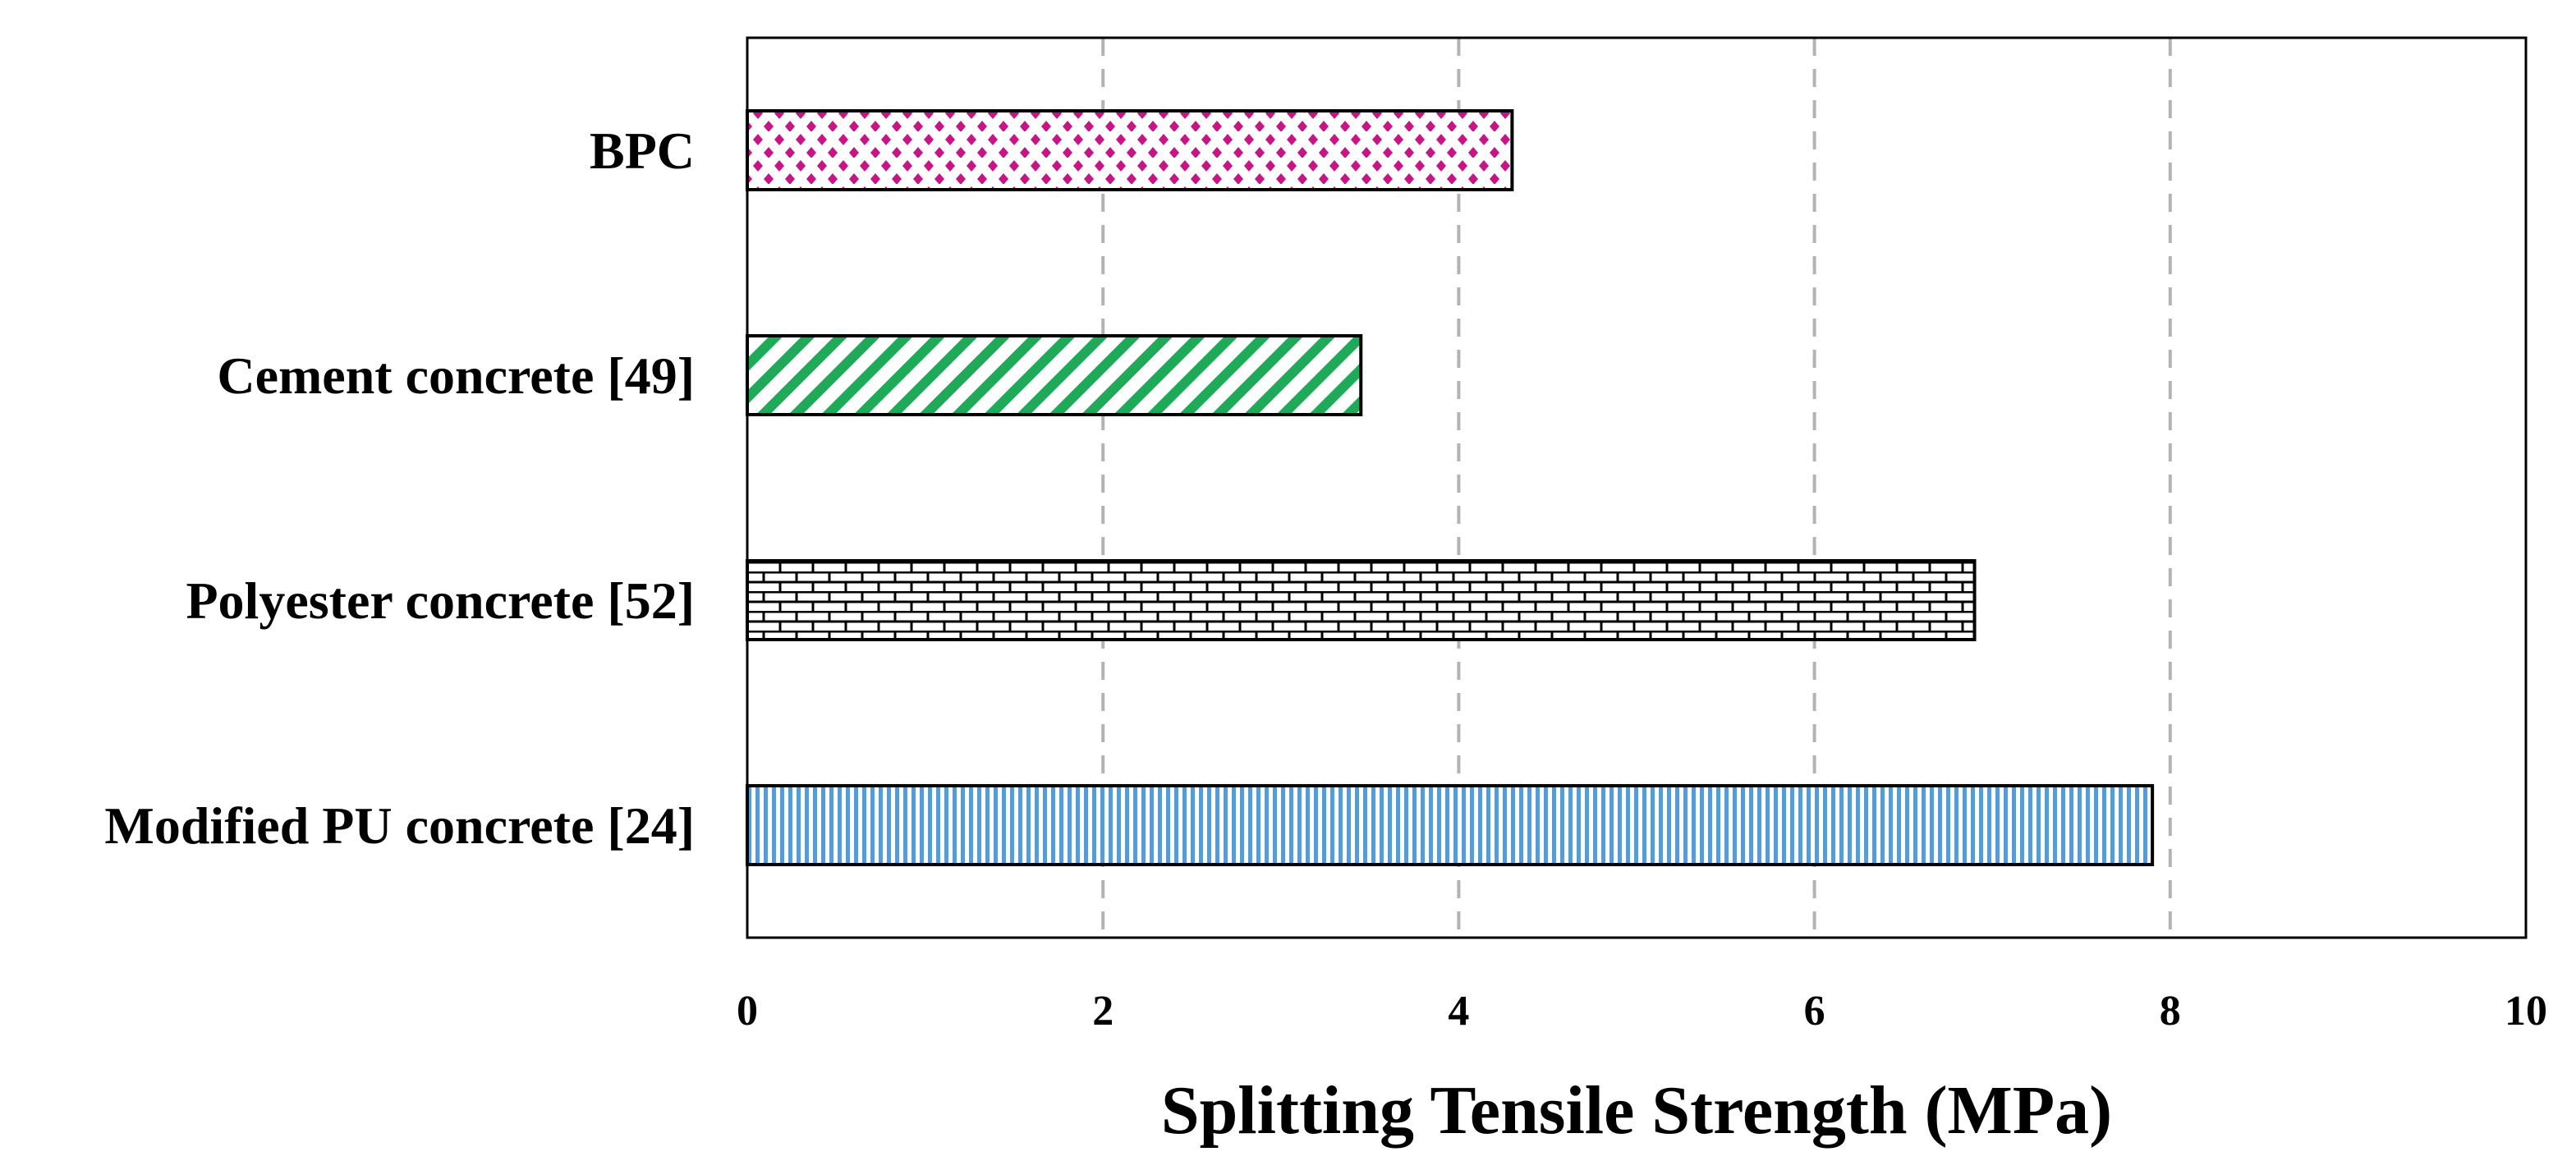  Describe the element at coordinates (1642, 1011) in the screenshot. I see `x-tick-labels: 0 2 4 6 8 10` at that location.